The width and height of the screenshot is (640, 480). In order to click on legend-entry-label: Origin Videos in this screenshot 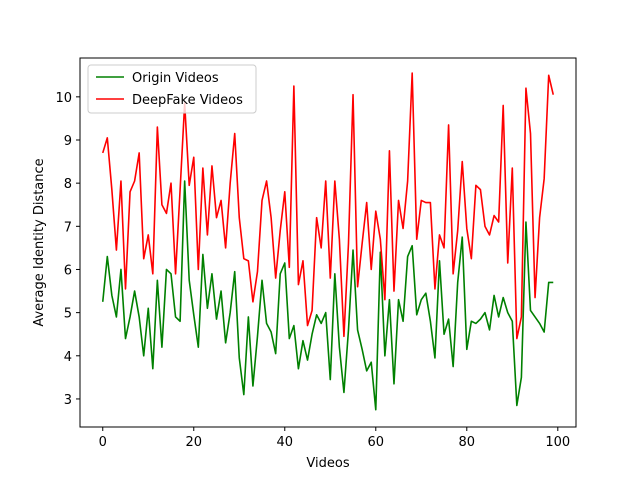, I will do `click(175, 78)`.